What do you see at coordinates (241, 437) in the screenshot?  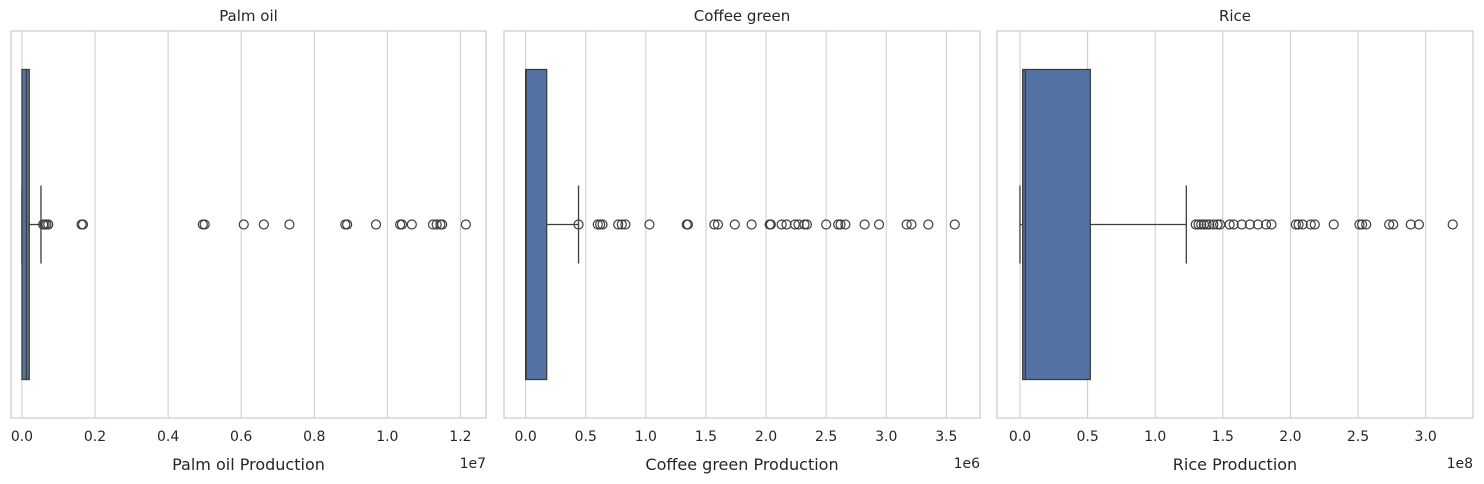 I see `x-tick-label: 0.6` at bounding box center [241, 437].